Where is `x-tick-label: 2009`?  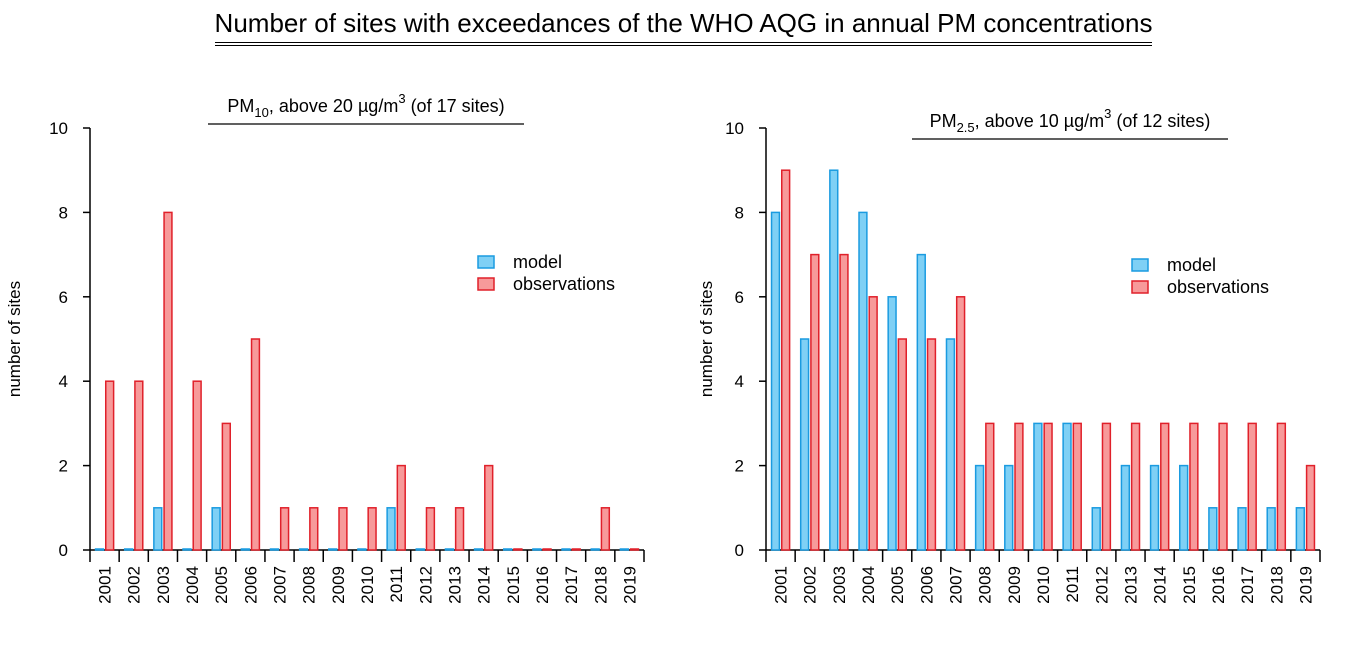
x-tick-label: 2009 is located at coordinates (338, 585).